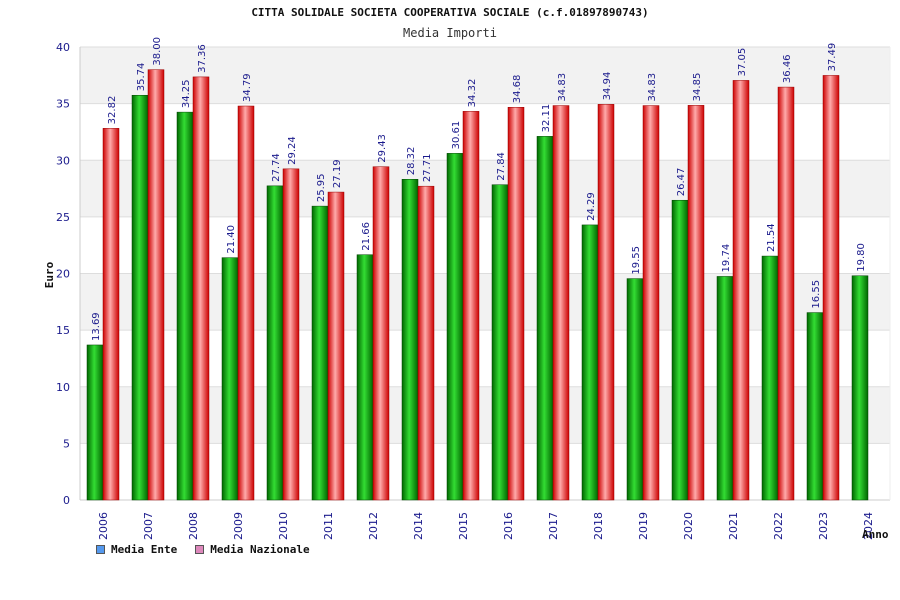 The image size is (900, 600). Describe the element at coordinates (156, 285) in the screenshot. I see `bar-media-nazionale-2007` at that location.